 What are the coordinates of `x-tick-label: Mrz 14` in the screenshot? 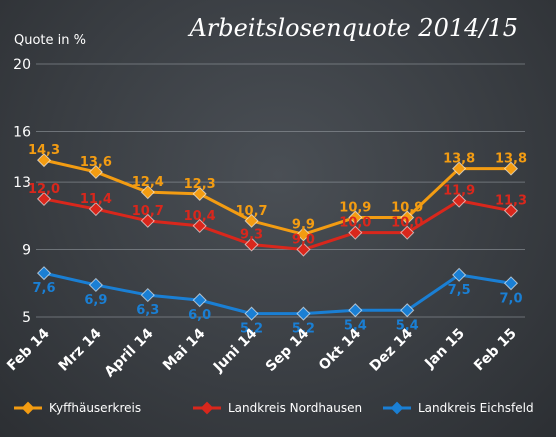 It's located at (80, 349).